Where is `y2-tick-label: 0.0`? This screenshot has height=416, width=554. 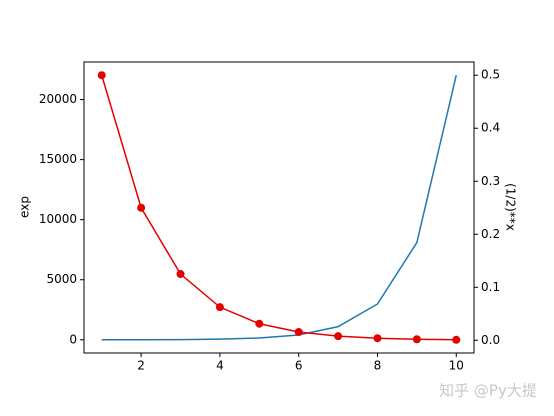 y2-tick-label: 0.0 is located at coordinates (490, 340).